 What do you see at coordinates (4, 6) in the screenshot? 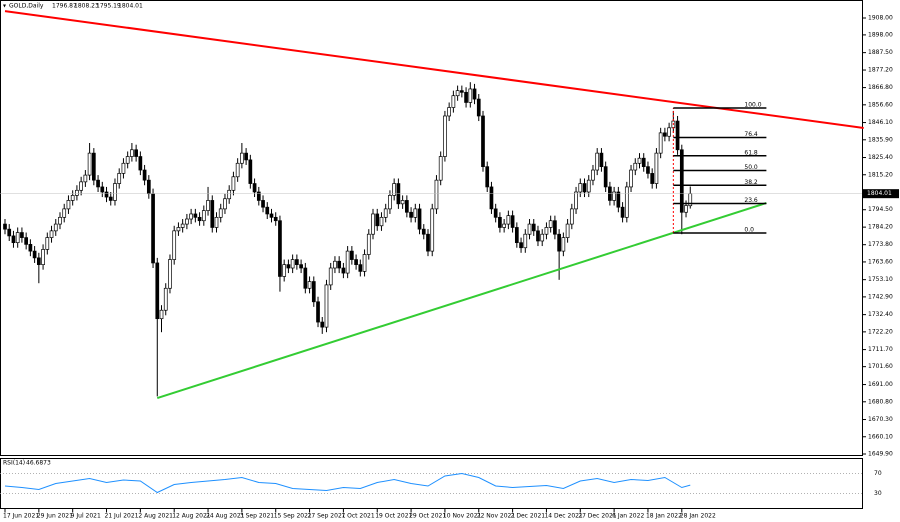
I see `symbol-arrow: ▾` at bounding box center [4, 6].